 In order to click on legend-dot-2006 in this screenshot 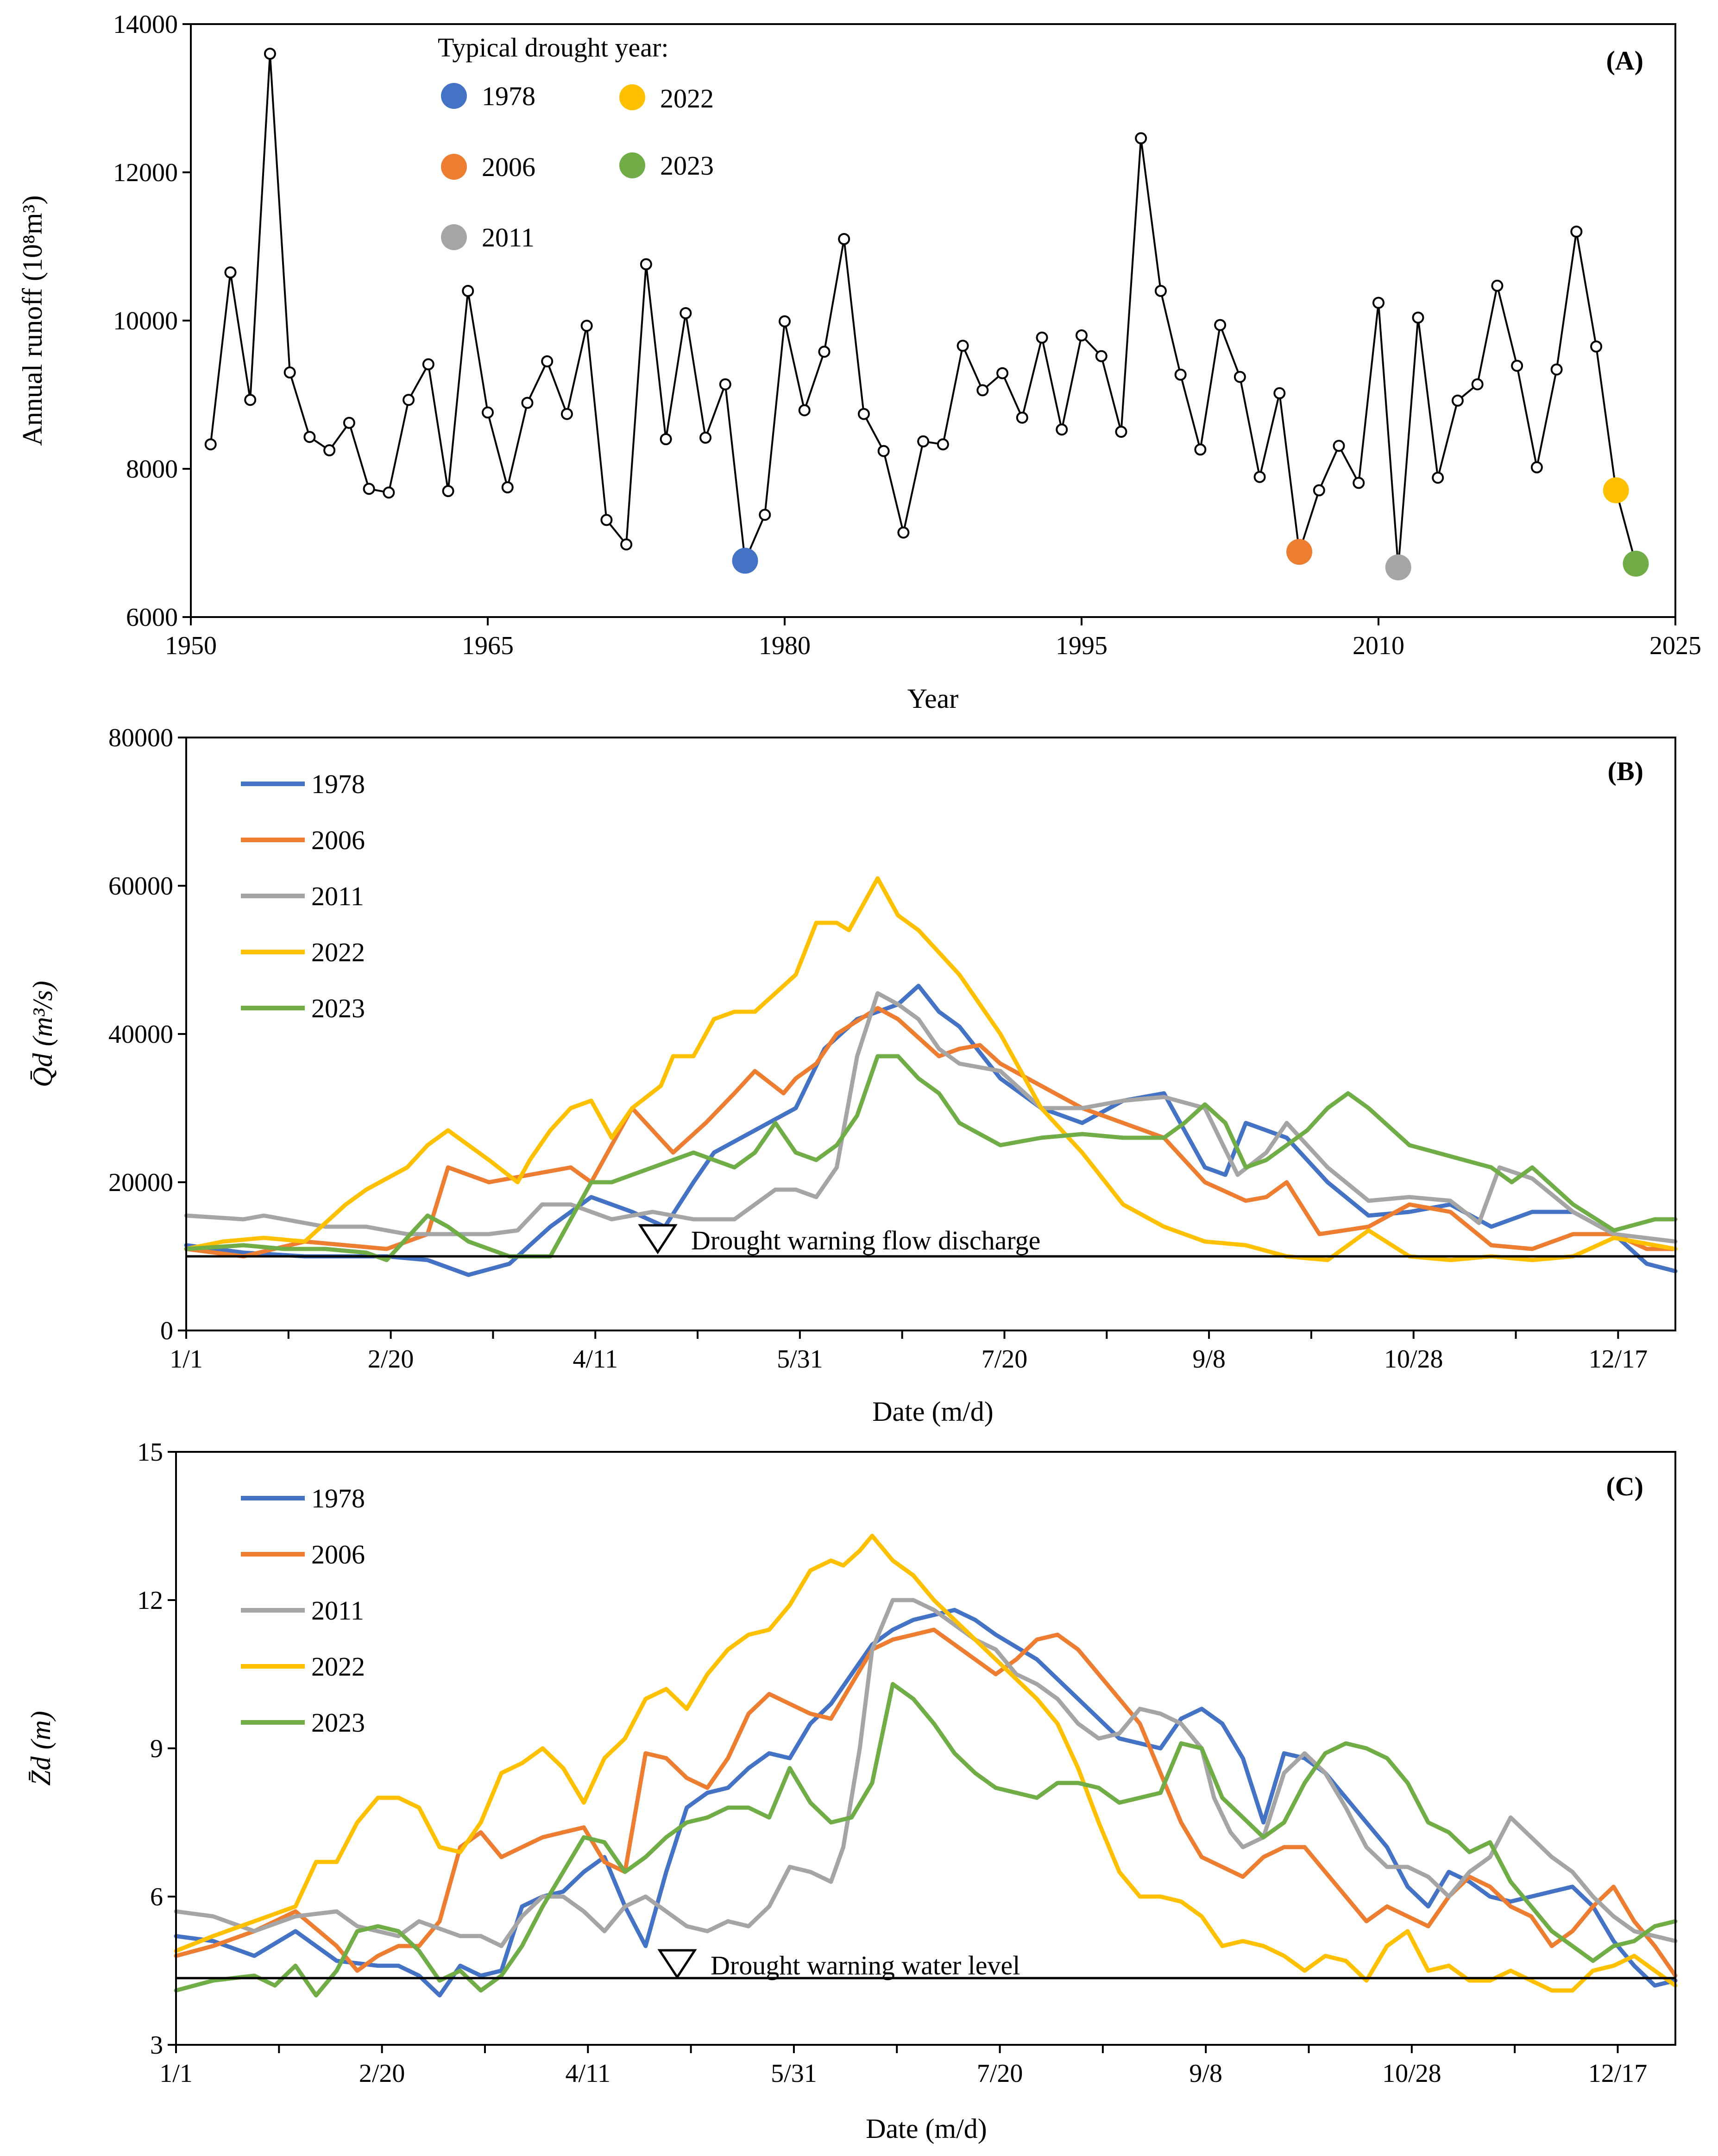, I will do `click(454, 167)`.